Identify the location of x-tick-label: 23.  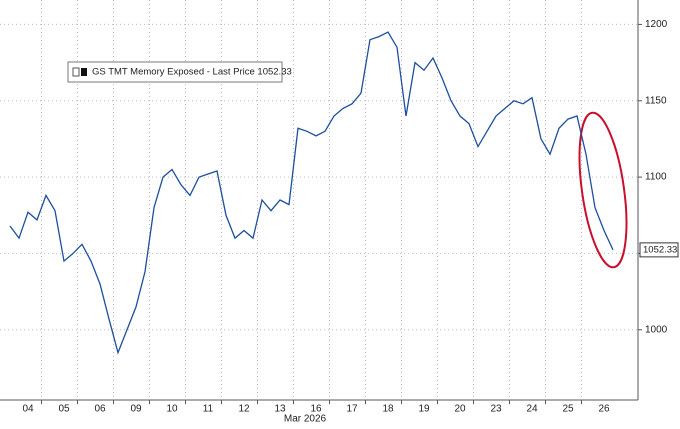
(496, 409).